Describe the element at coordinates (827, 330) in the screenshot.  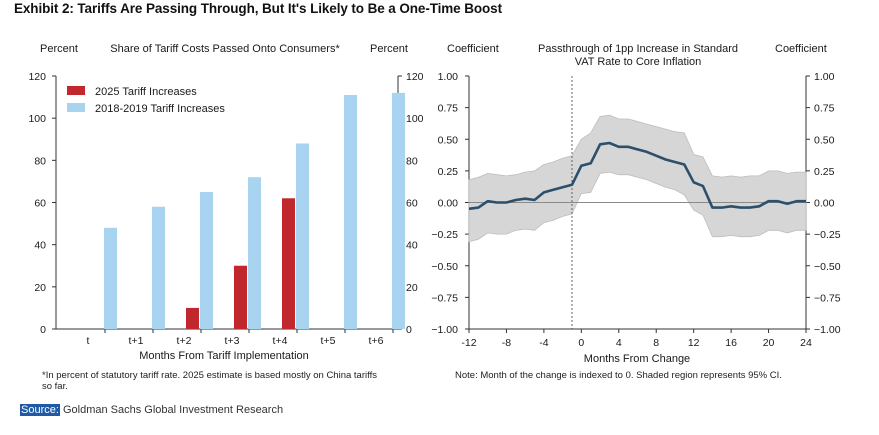
I see `y-tick-label-right: −1.00` at that location.